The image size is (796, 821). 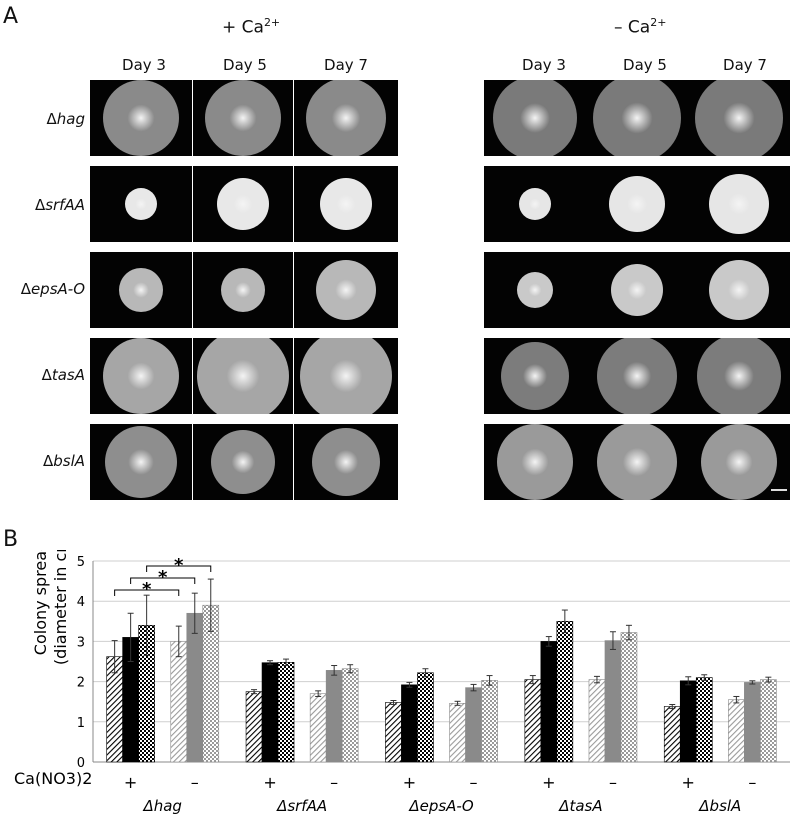 I want to click on strain-group-label: ΔbslA, so click(x=719, y=806).